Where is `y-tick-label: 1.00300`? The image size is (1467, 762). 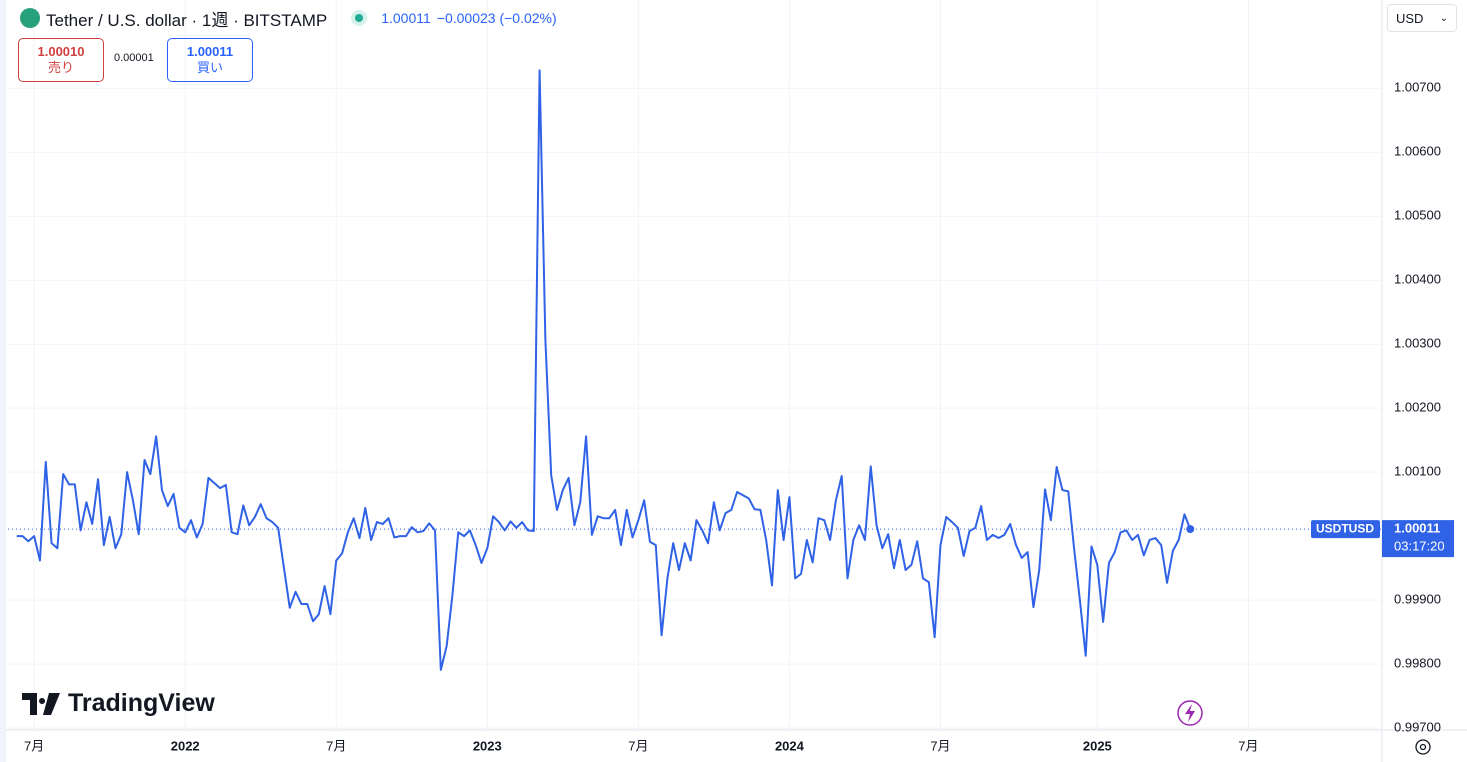 y-tick-label: 1.00300 is located at coordinates (1417, 343).